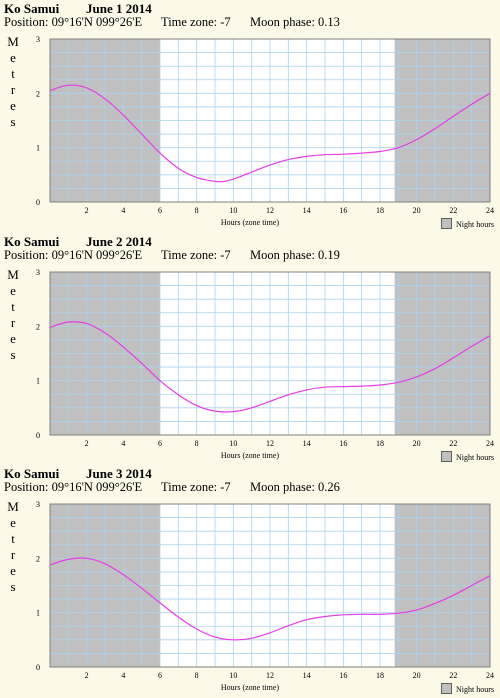 This screenshot has width=500, height=698. I want to click on date-label: June 3 2014, so click(119, 473).